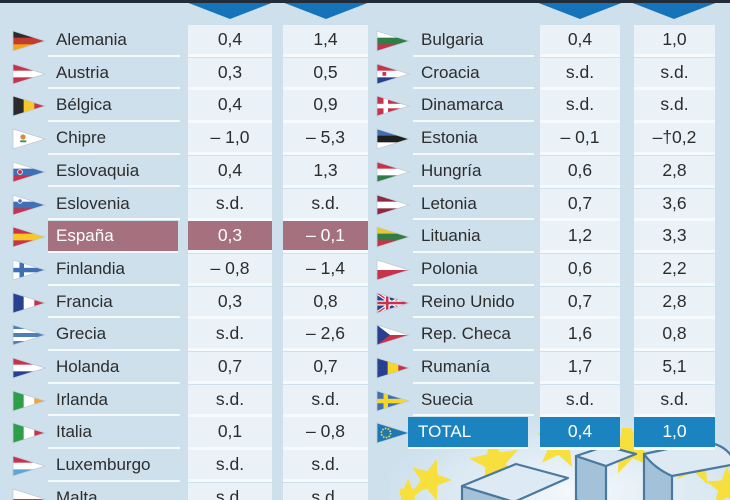  I want to click on mt-flag-icon, so click(29, 494).